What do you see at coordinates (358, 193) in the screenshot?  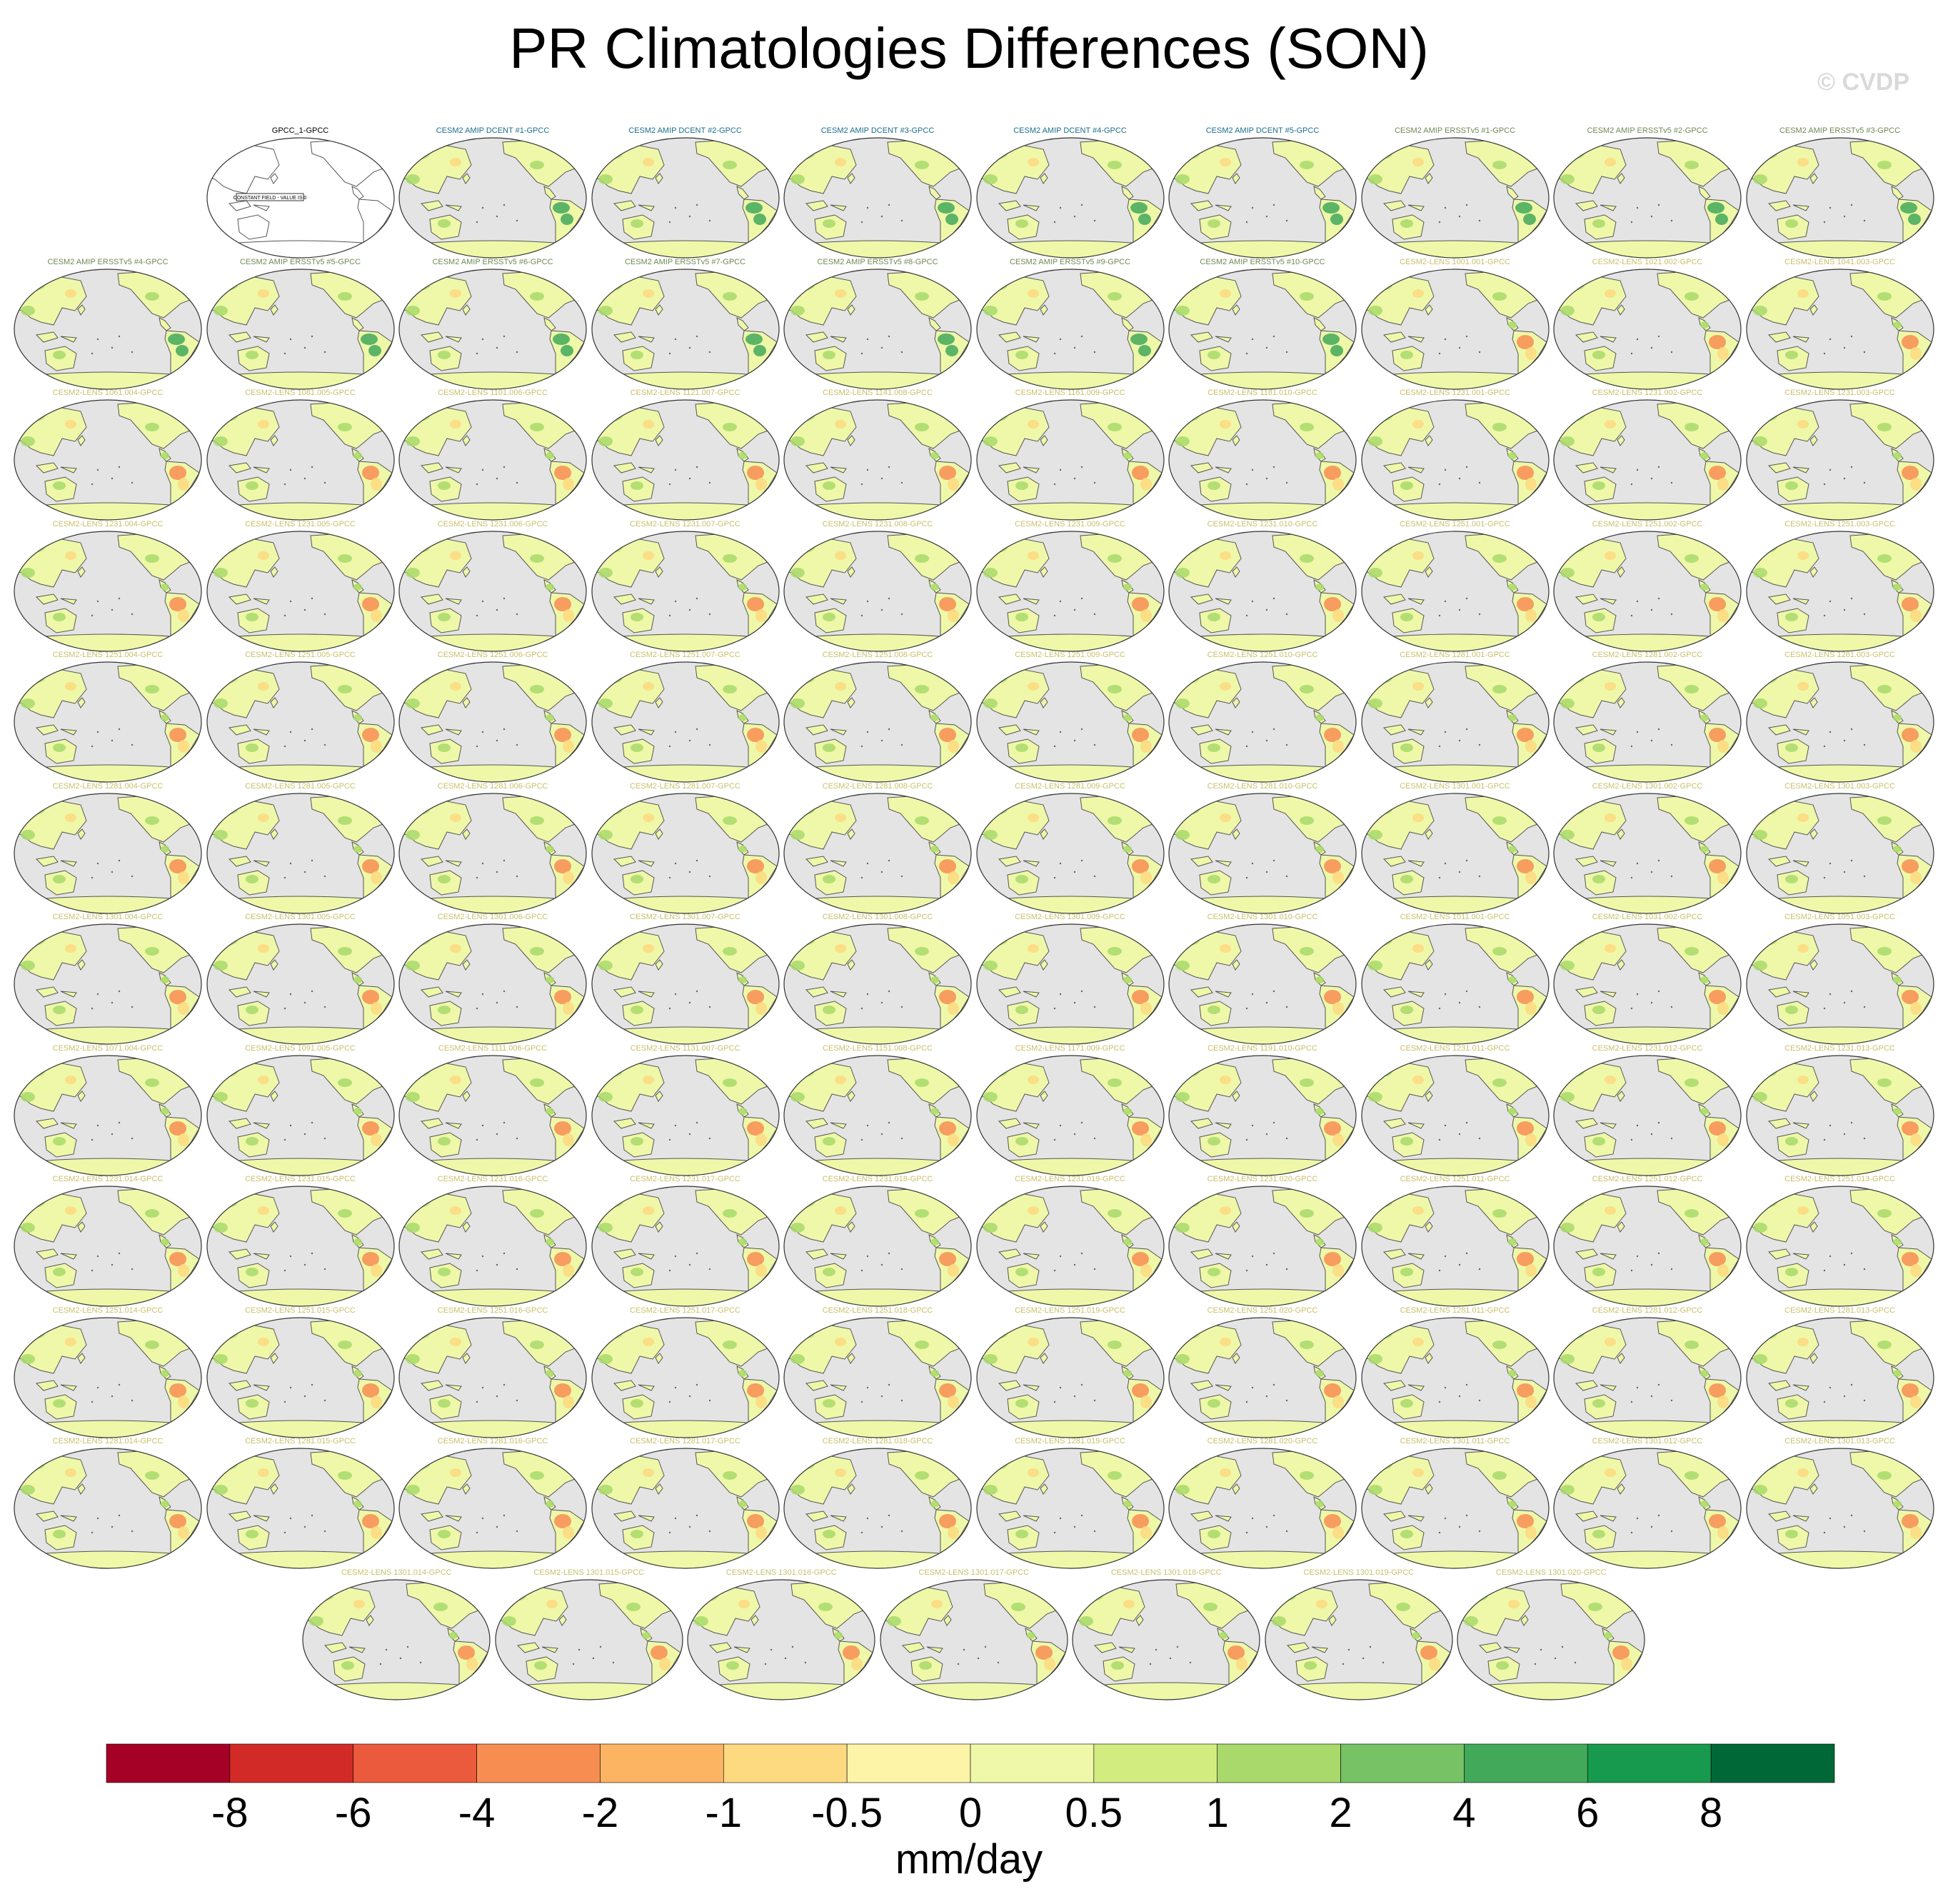 I see `land-central-america` at bounding box center [358, 193].